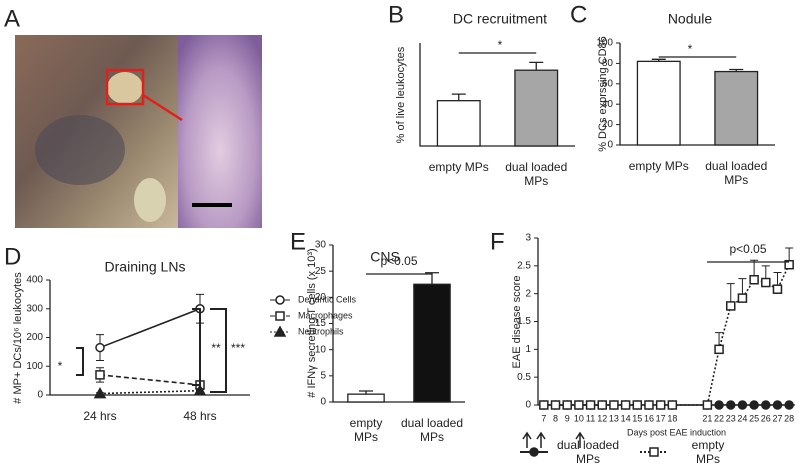  What do you see at coordinates (524, 265) in the screenshot?
I see `y-tick-label: 2.5` at bounding box center [524, 265].